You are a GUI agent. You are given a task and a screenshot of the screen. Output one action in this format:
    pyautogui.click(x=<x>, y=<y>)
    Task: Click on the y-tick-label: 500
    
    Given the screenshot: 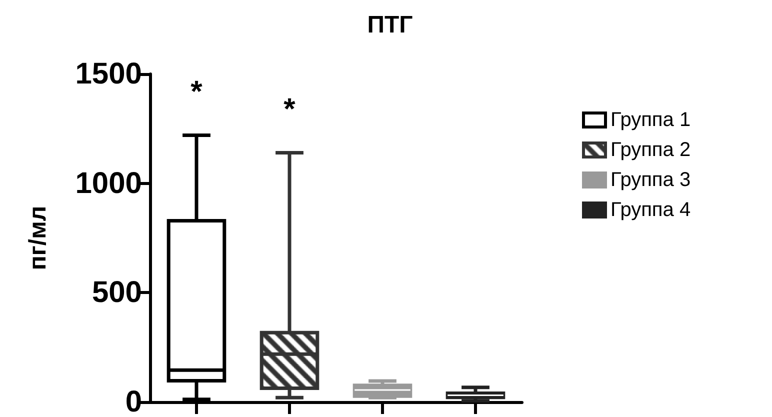 What is the action you would take?
    pyautogui.click(x=117, y=293)
    